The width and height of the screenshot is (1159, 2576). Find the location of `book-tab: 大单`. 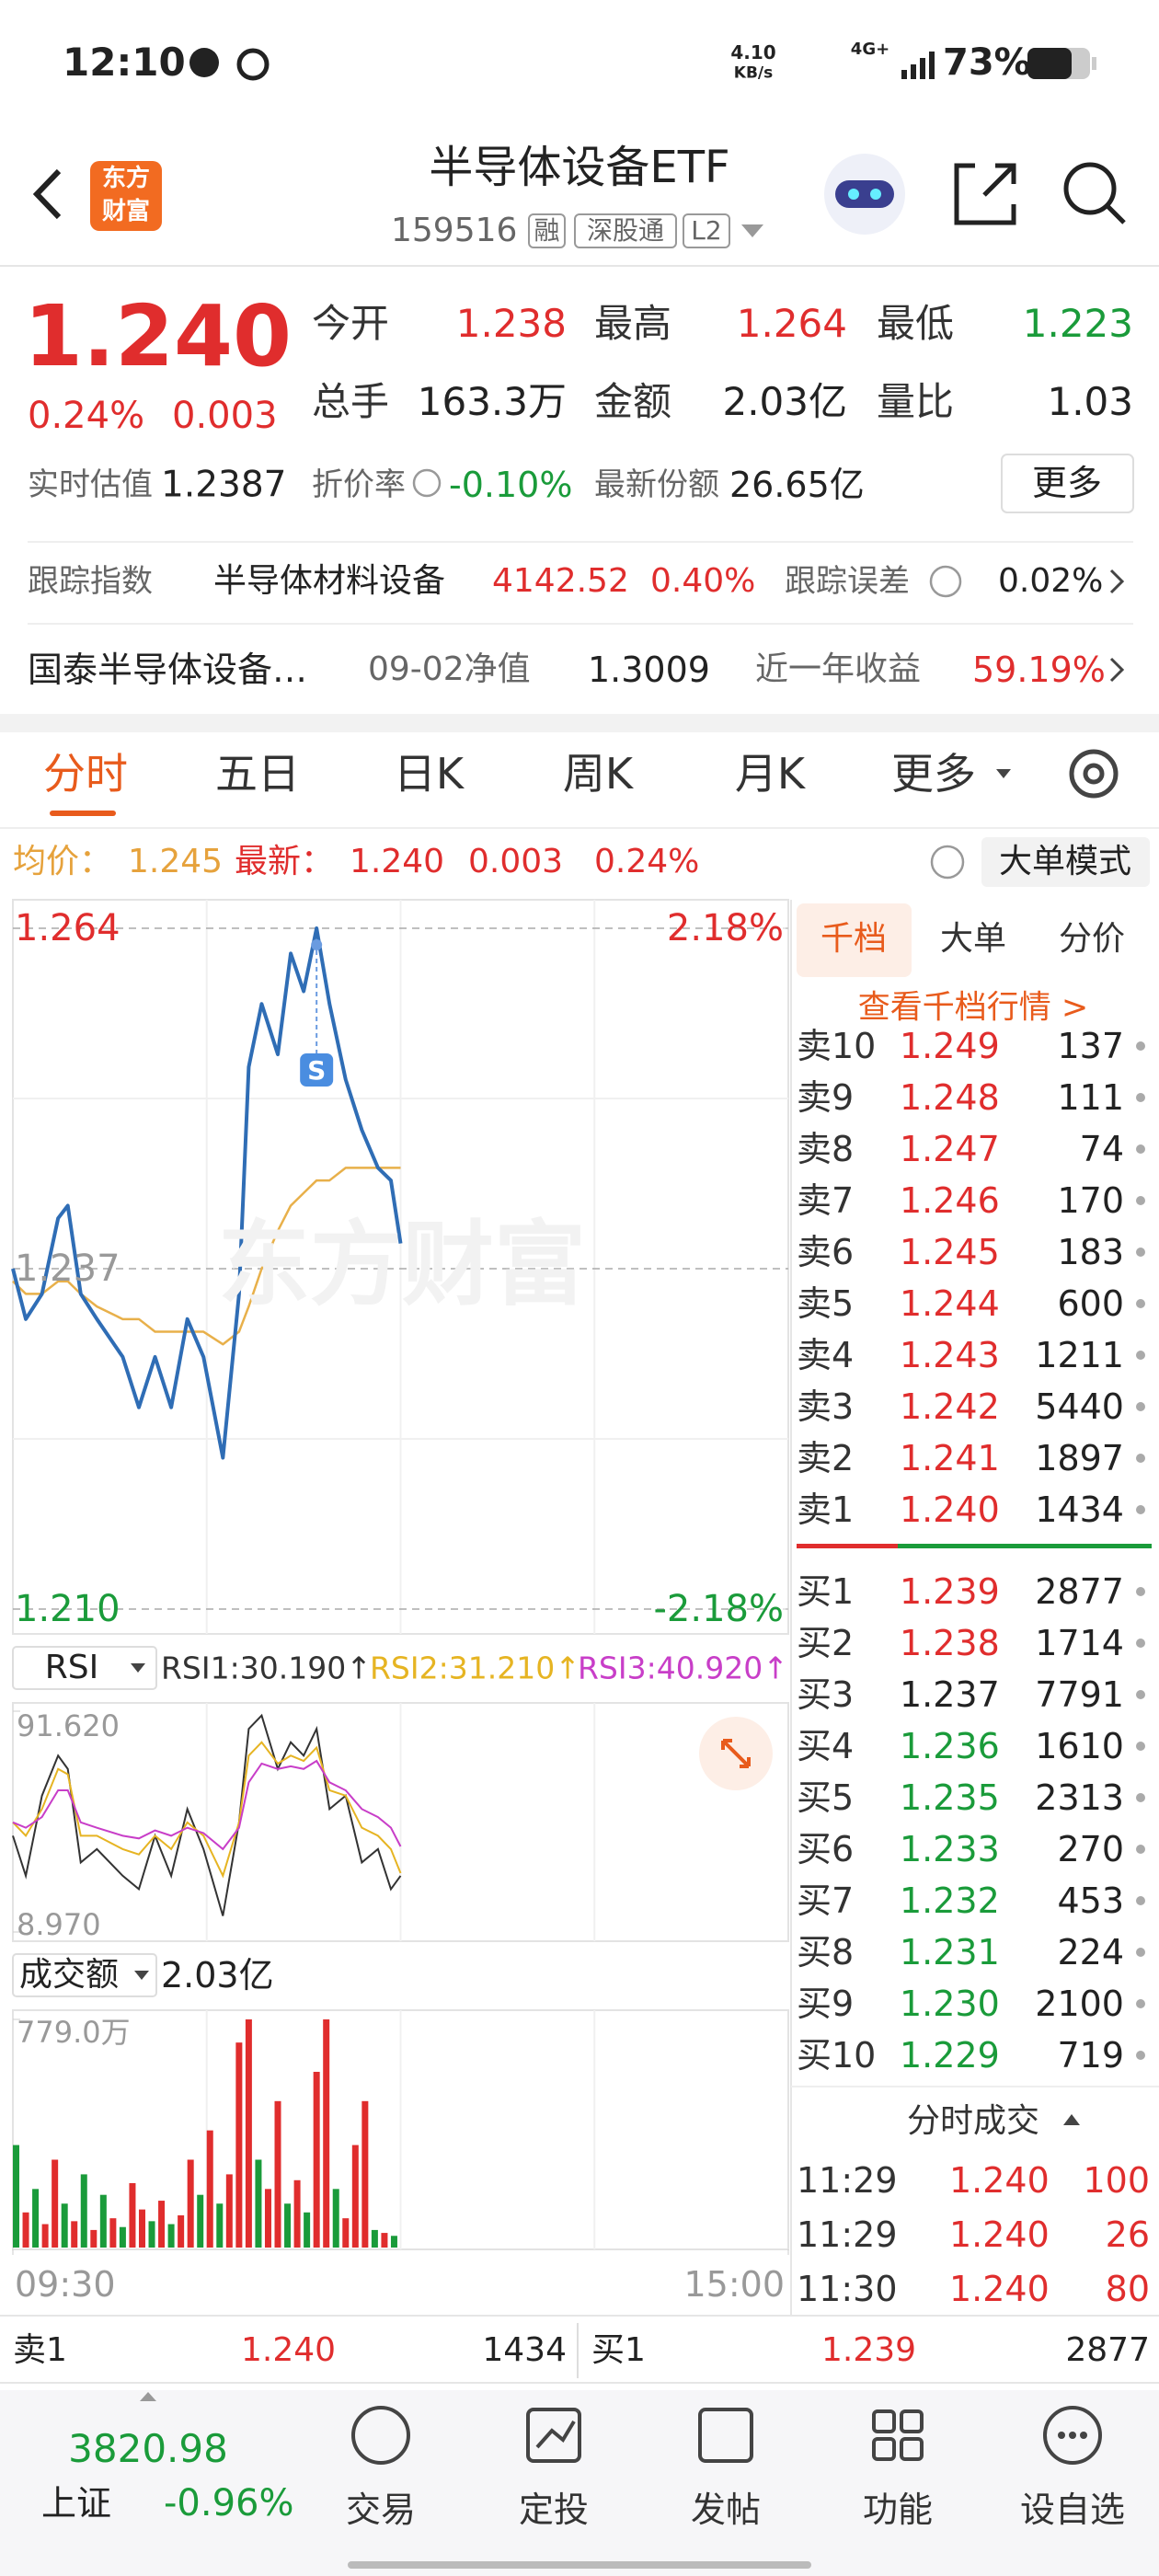

book-tab: 大单 is located at coordinates (973, 939).